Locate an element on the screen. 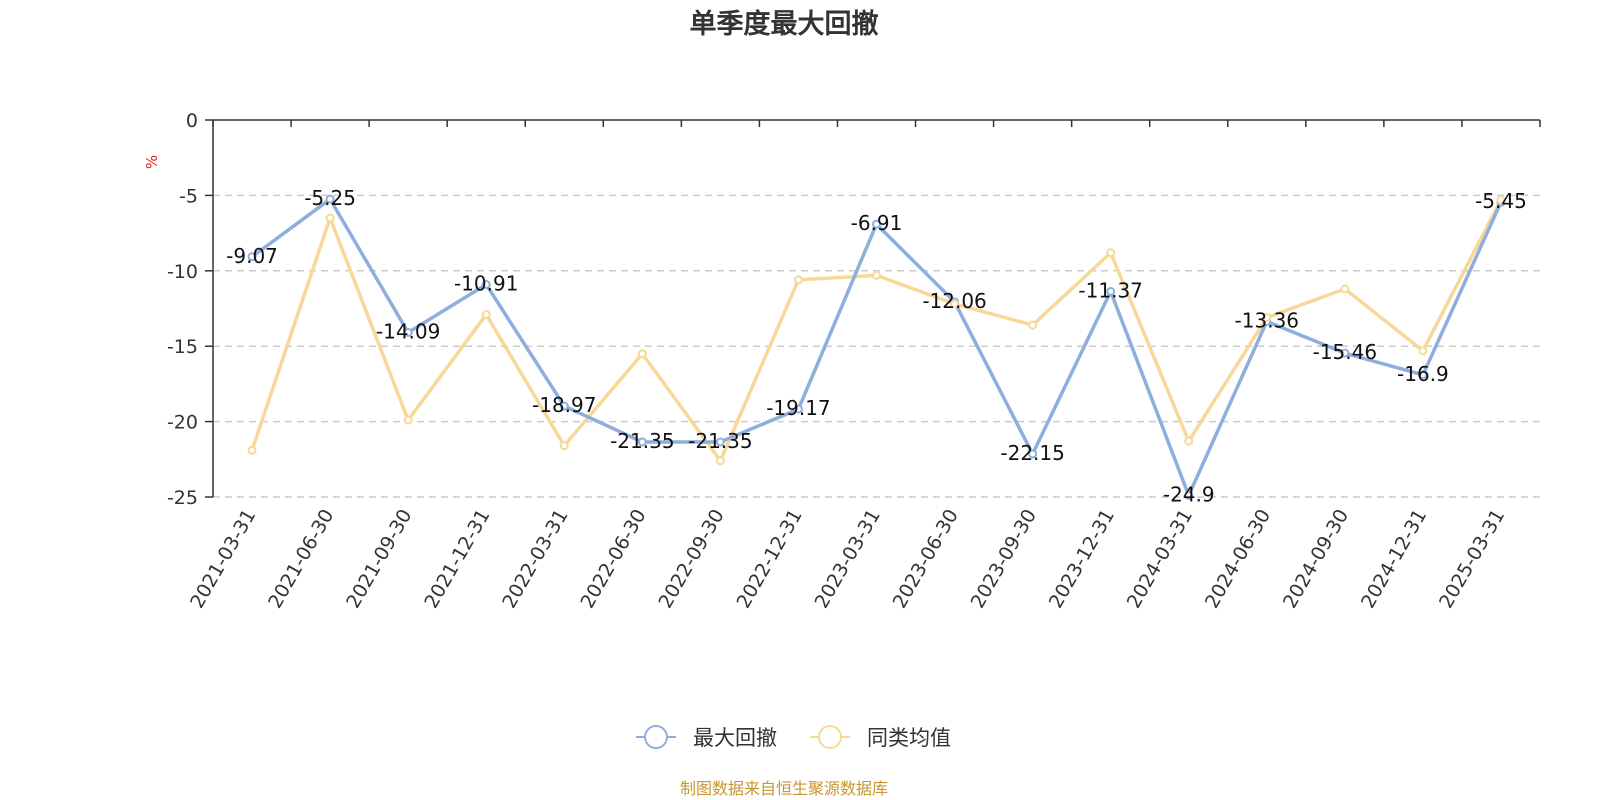  data-label: -5.25 is located at coordinates (330, 198).